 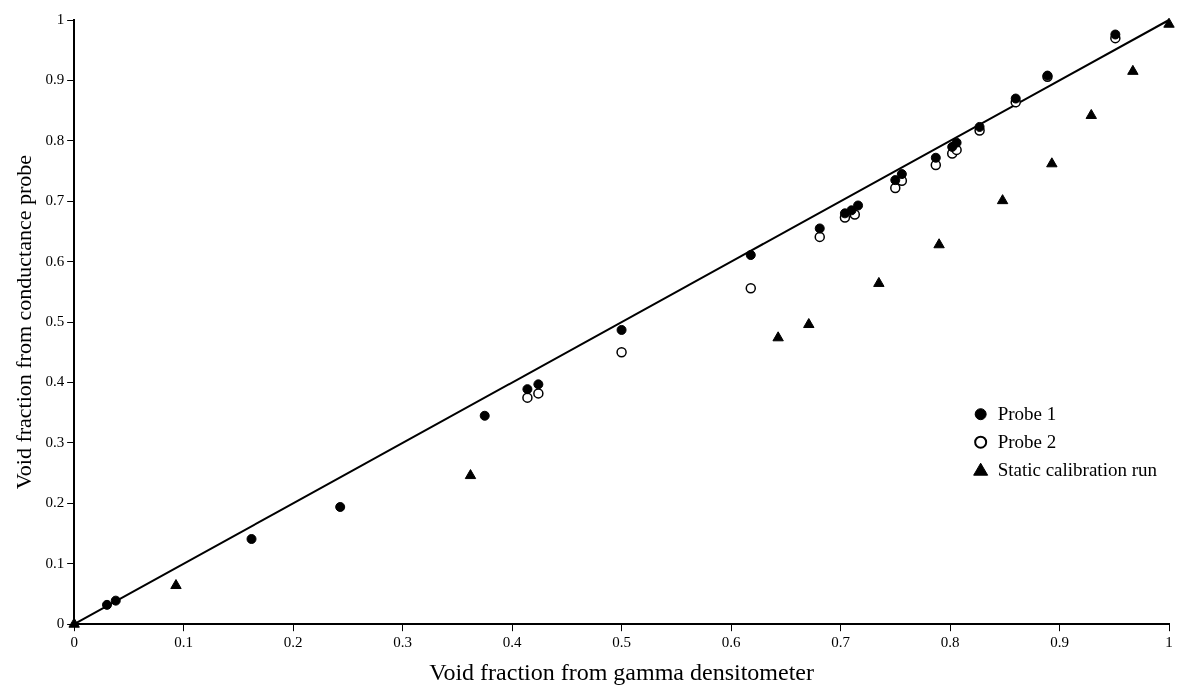 What do you see at coordinates (55, 321) in the screenshot?
I see `y-tick-label: 0.5` at bounding box center [55, 321].